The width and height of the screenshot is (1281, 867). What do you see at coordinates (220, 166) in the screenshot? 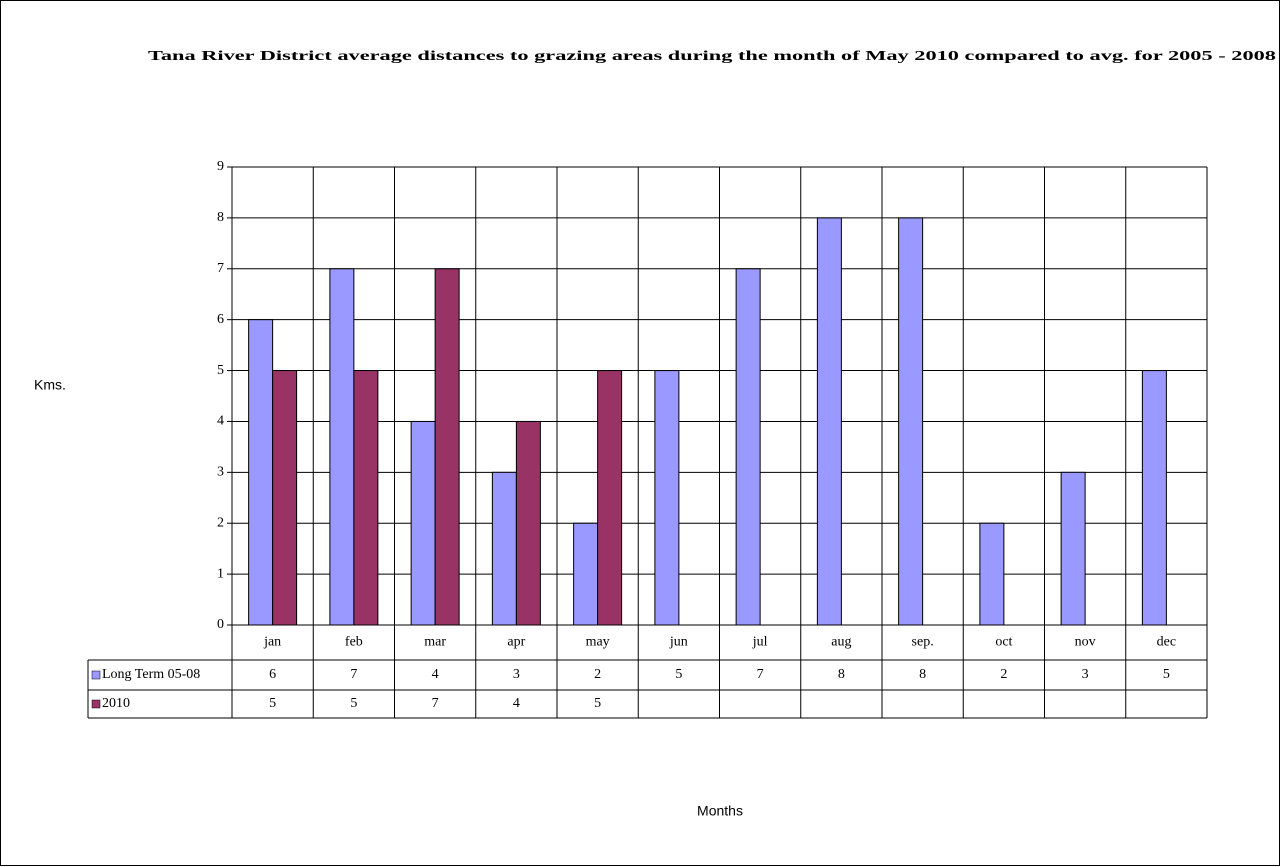
I see `y-tick-label: 9` at bounding box center [220, 166].